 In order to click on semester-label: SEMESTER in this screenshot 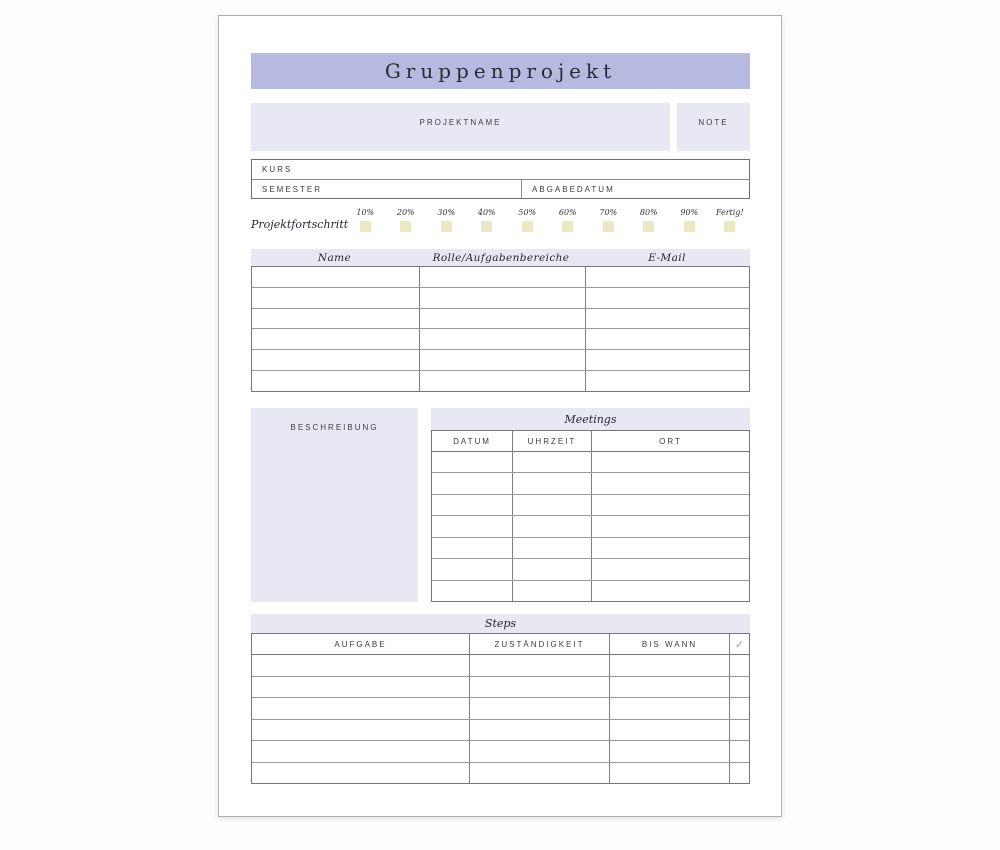, I will do `click(292, 189)`.